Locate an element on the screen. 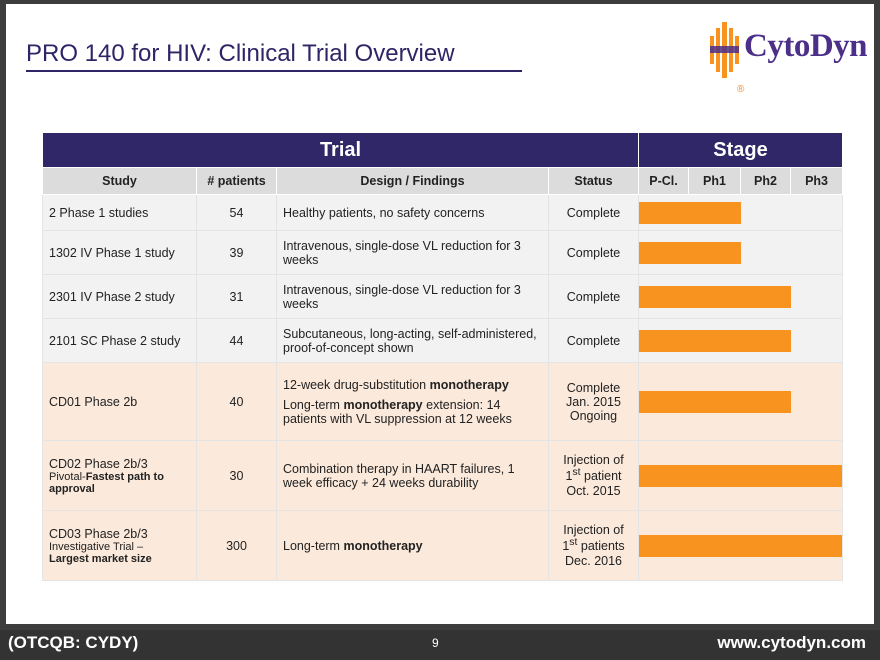 This screenshot has width=880, height=660. patients-cell: 31 is located at coordinates (236, 296).